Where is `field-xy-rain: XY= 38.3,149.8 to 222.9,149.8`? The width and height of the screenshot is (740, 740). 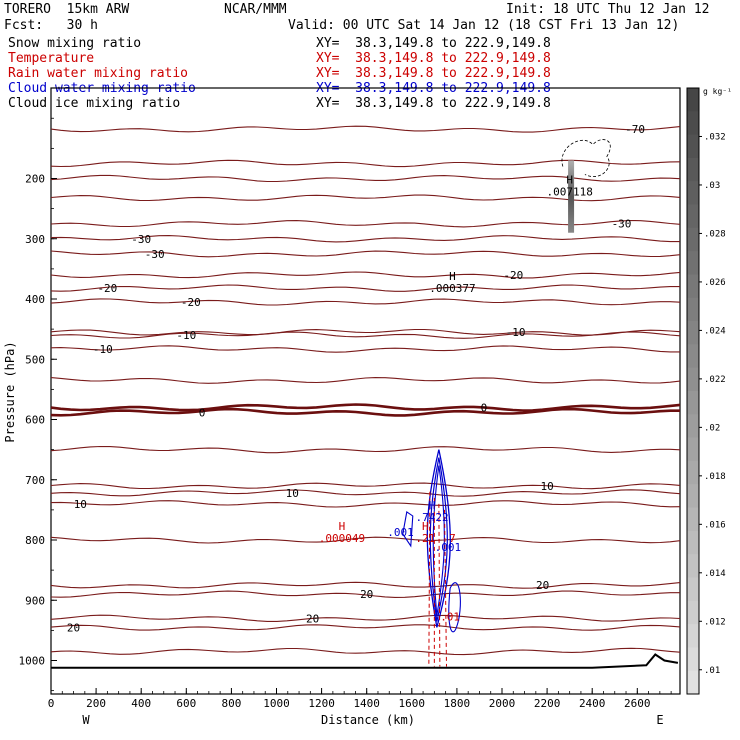
field-xy-rain: XY= 38.3,149.8 to 222.9,149.8 is located at coordinates (433, 73).